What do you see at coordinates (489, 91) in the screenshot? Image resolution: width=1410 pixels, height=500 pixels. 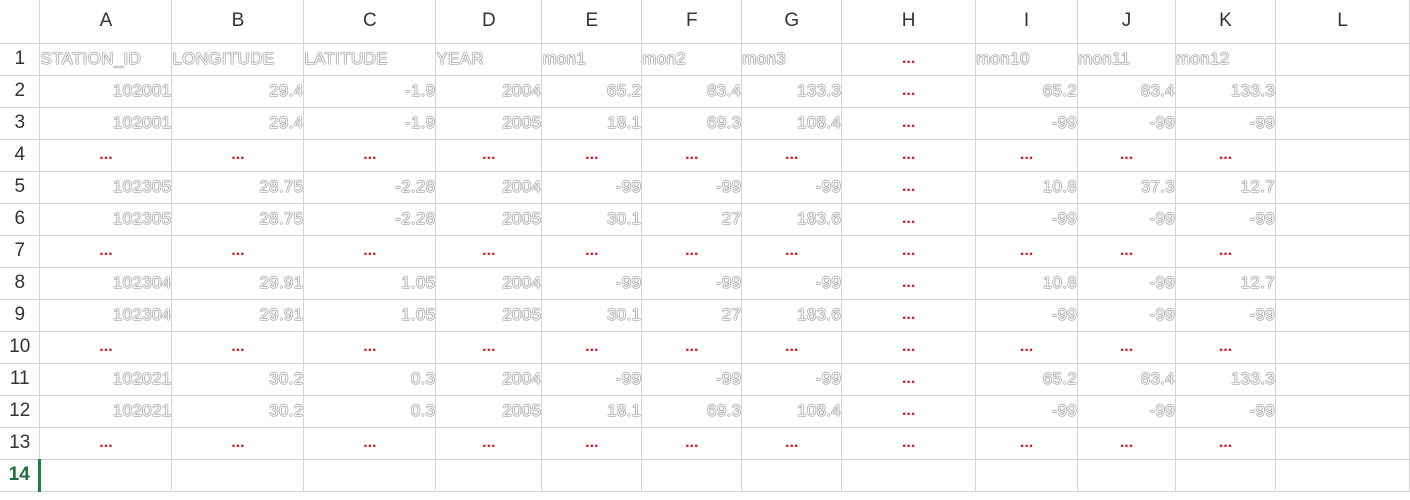 I see `cell-d2: 2004` at bounding box center [489, 91].